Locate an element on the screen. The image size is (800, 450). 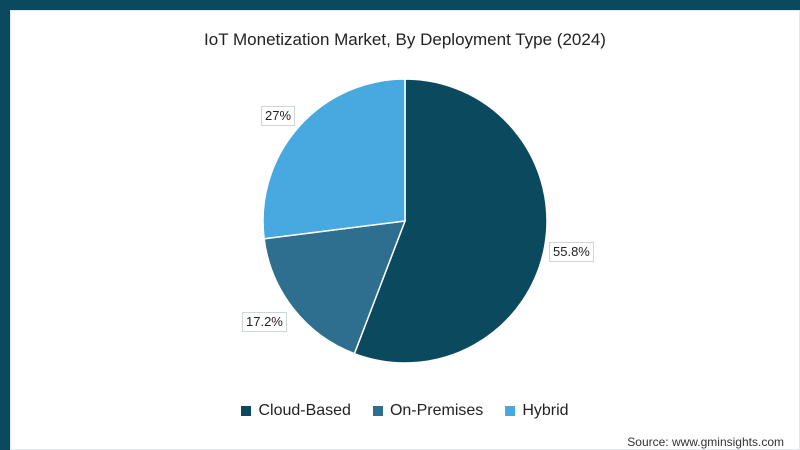
label-cloud-based: 55.8% is located at coordinates (571, 252).